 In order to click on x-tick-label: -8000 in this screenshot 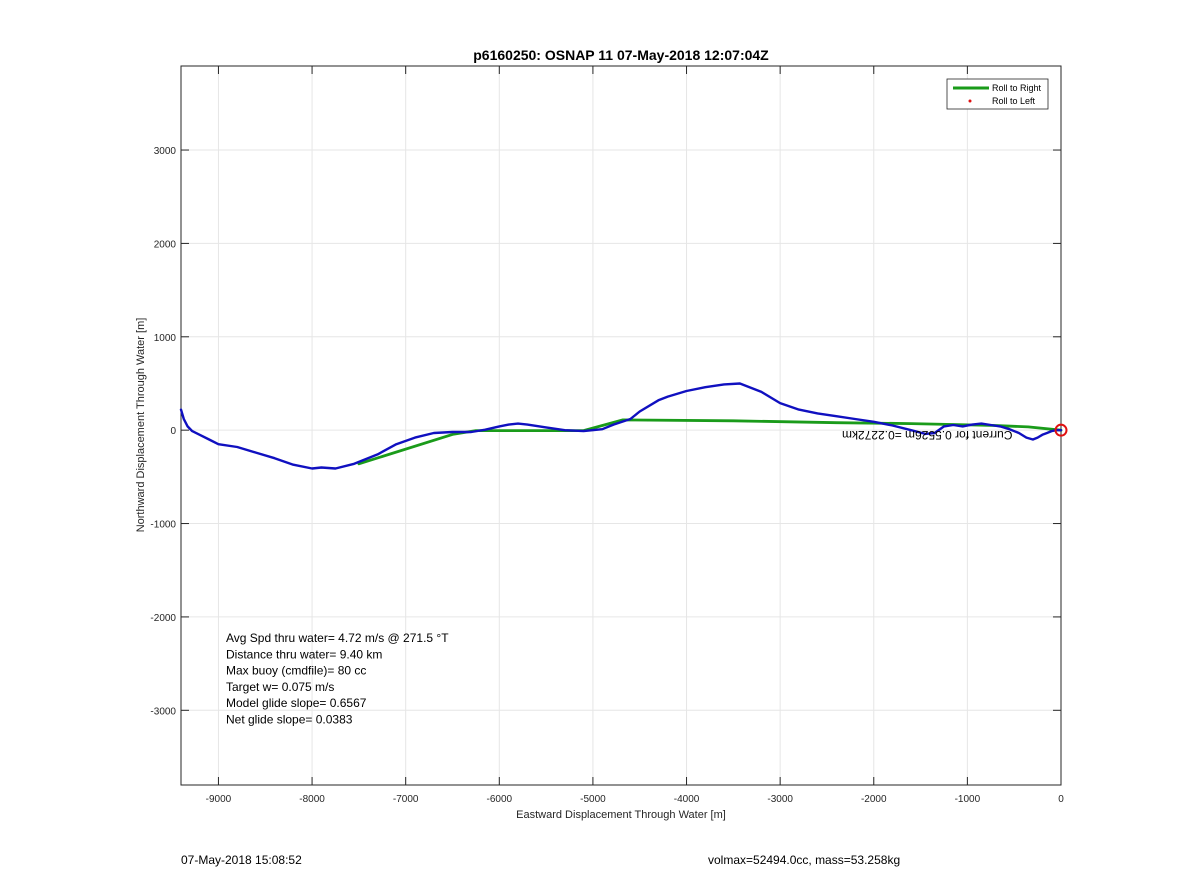, I will do `click(312, 799)`.